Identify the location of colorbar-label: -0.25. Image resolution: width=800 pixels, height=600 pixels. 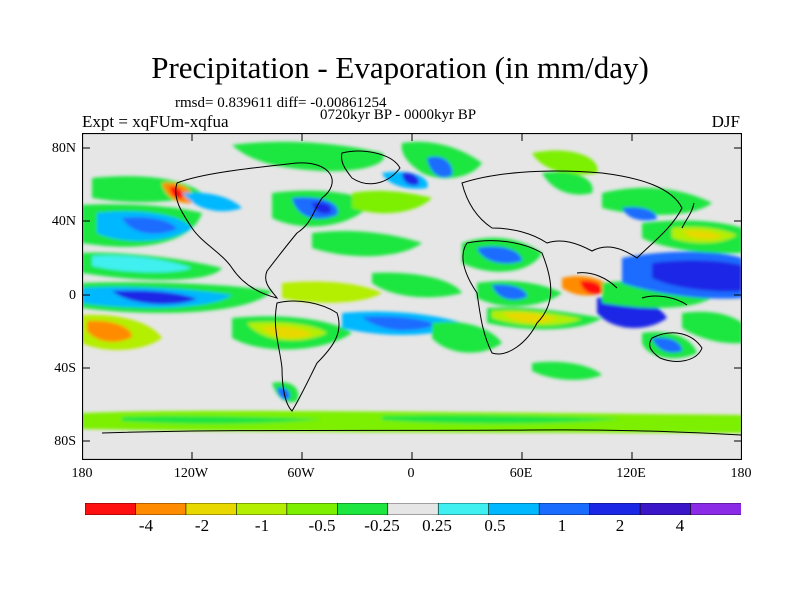
(382, 525).